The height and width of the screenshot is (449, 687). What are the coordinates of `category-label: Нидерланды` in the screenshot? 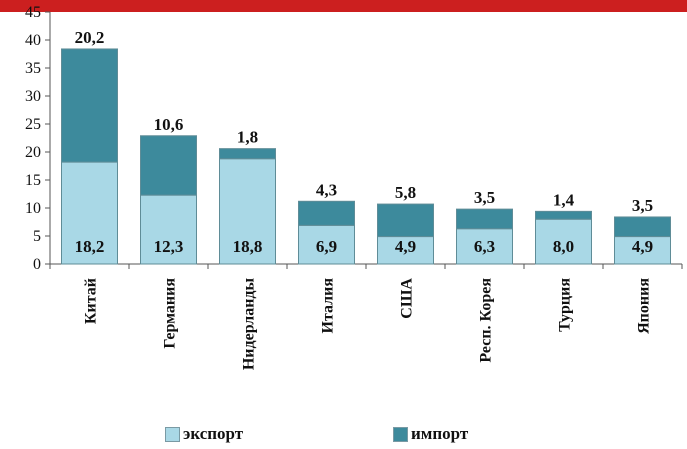 It's located at (249, 323).